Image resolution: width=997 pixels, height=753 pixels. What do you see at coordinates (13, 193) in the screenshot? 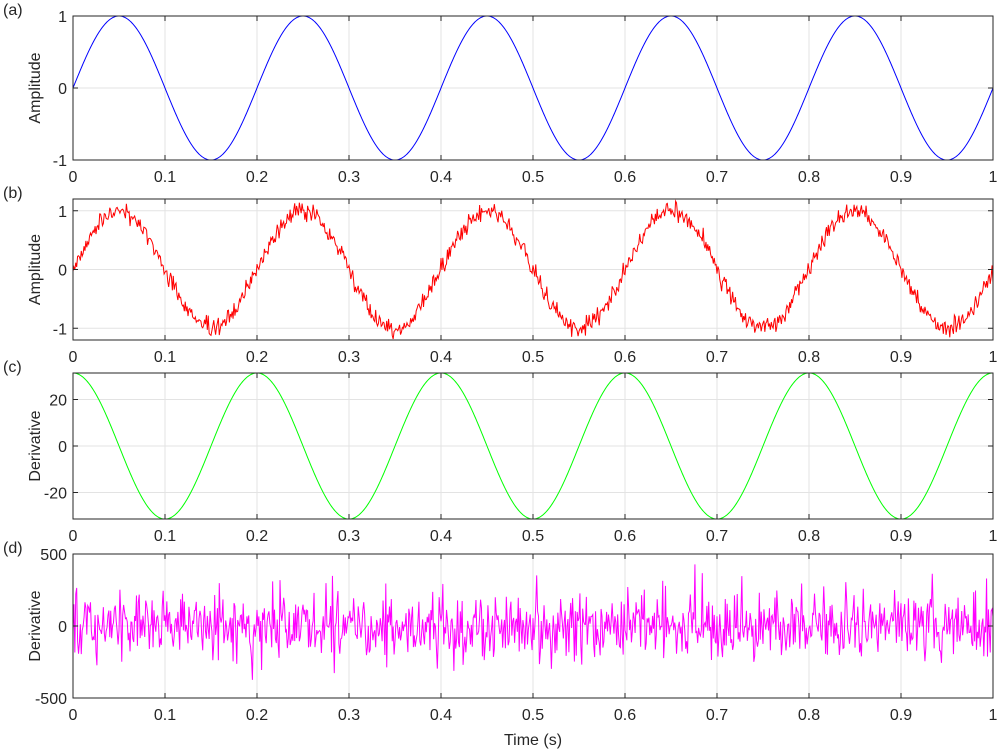
I see `panel-label: (b)` at bounding box center [13, 193].